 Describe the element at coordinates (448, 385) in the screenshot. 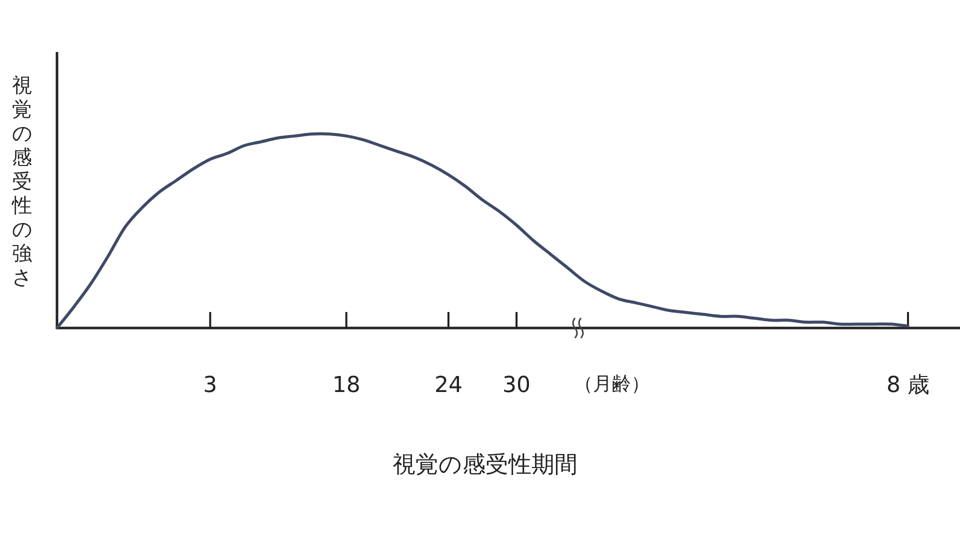

I see `x-tick-label: 24` at that location.